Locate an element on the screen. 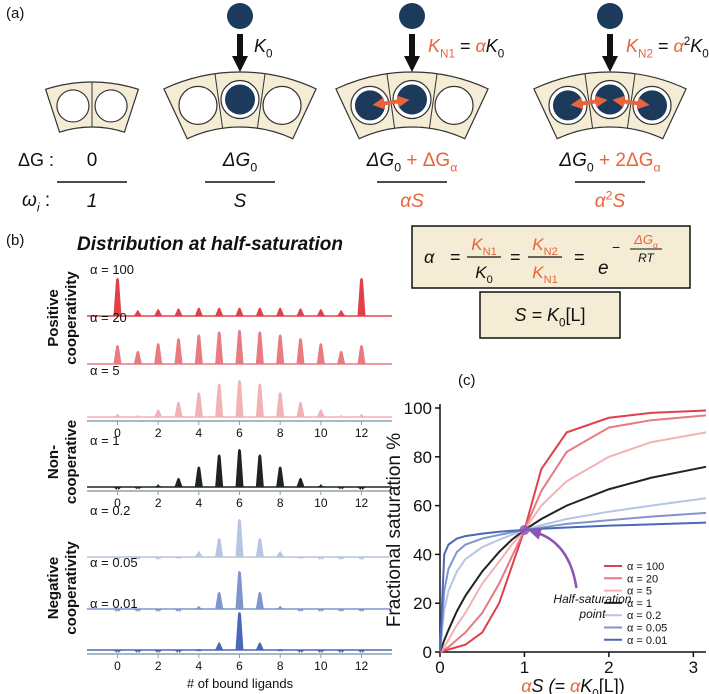  group-label: Non- is located at coordinates (53, 462).